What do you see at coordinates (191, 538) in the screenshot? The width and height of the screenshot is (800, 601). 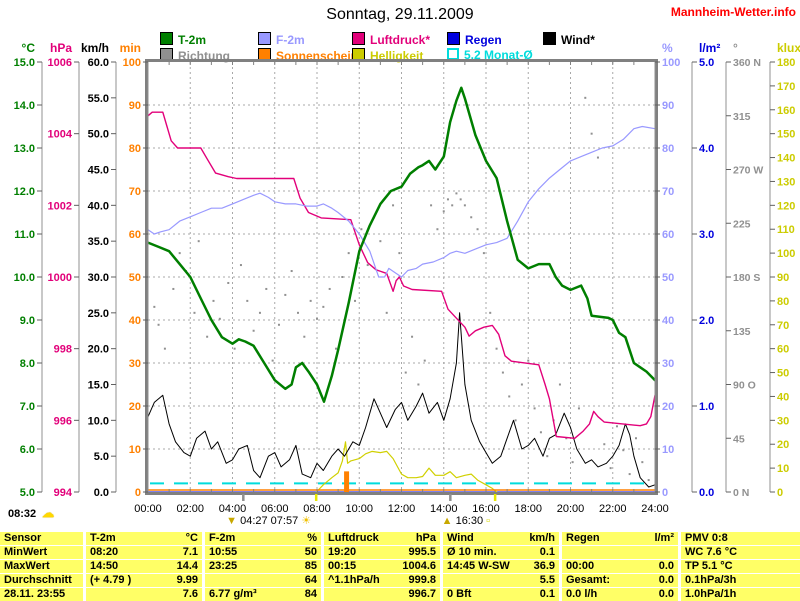 I see `col-unit: °C` at bounding box center [191, 538].